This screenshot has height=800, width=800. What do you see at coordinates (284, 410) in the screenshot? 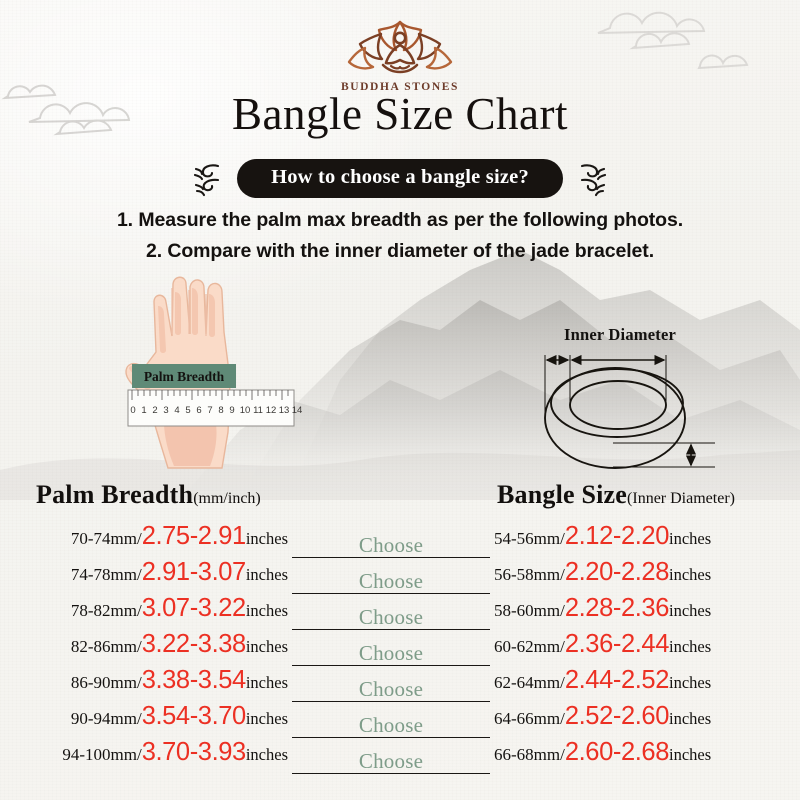
I see `svg-text: 13` at bounding box center [284, 410].